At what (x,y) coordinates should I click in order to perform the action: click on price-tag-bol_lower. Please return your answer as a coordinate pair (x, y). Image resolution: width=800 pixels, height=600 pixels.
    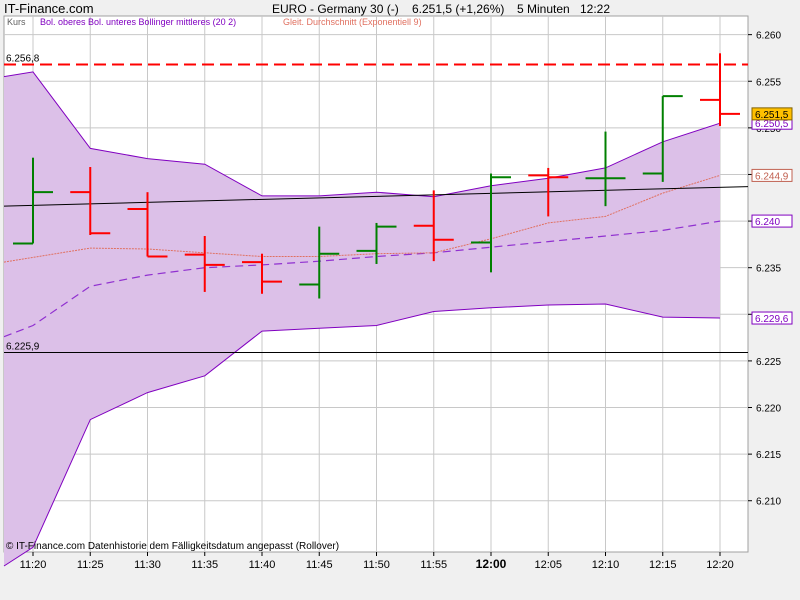
    Looking at the image, I should click on (772, 318).